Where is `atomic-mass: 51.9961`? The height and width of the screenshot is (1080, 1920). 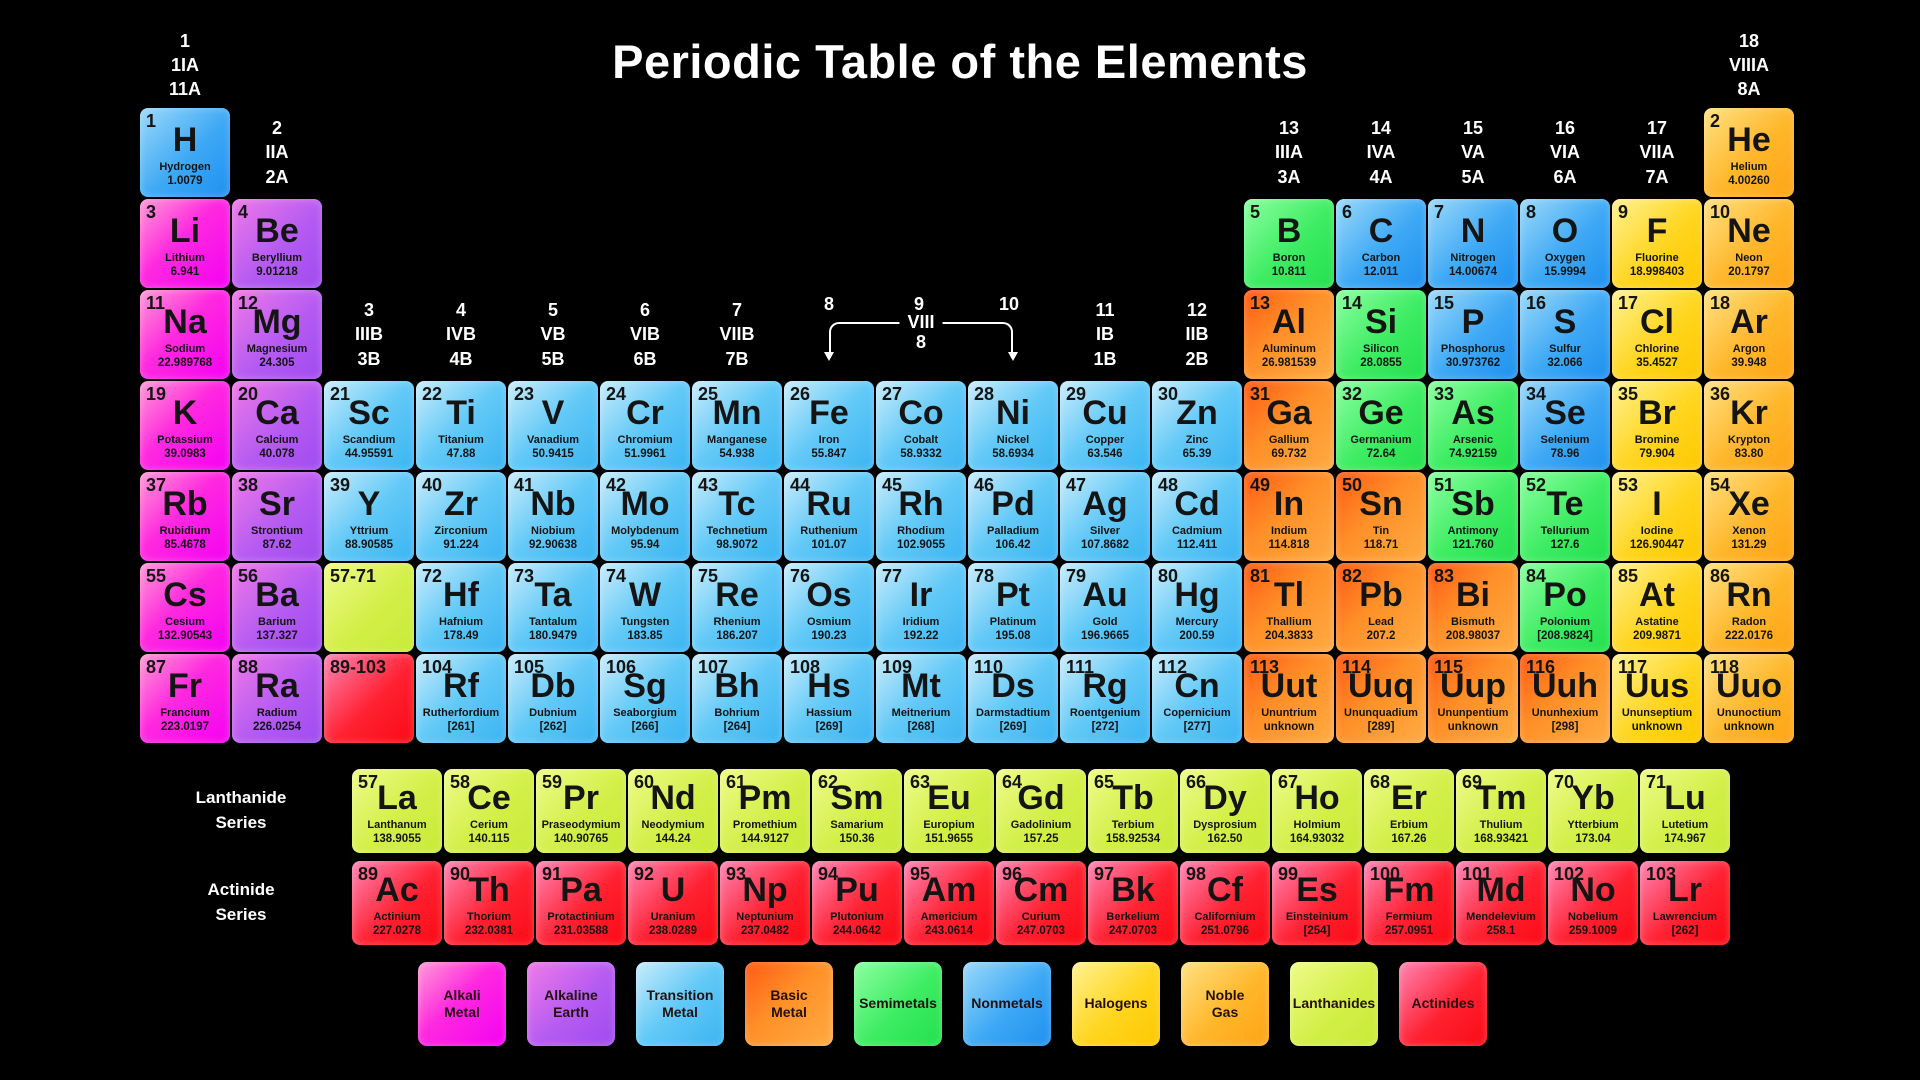 atomic-mass: 51.9961 is located at coordinates (645, 454).